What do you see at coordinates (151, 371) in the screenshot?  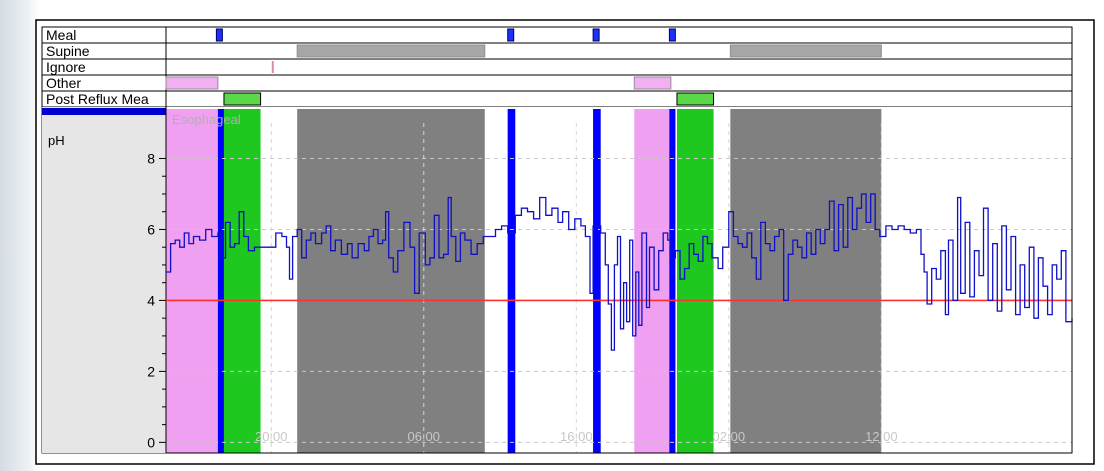 I see `y-tick-label: 2` at bounding box center [151, 371].